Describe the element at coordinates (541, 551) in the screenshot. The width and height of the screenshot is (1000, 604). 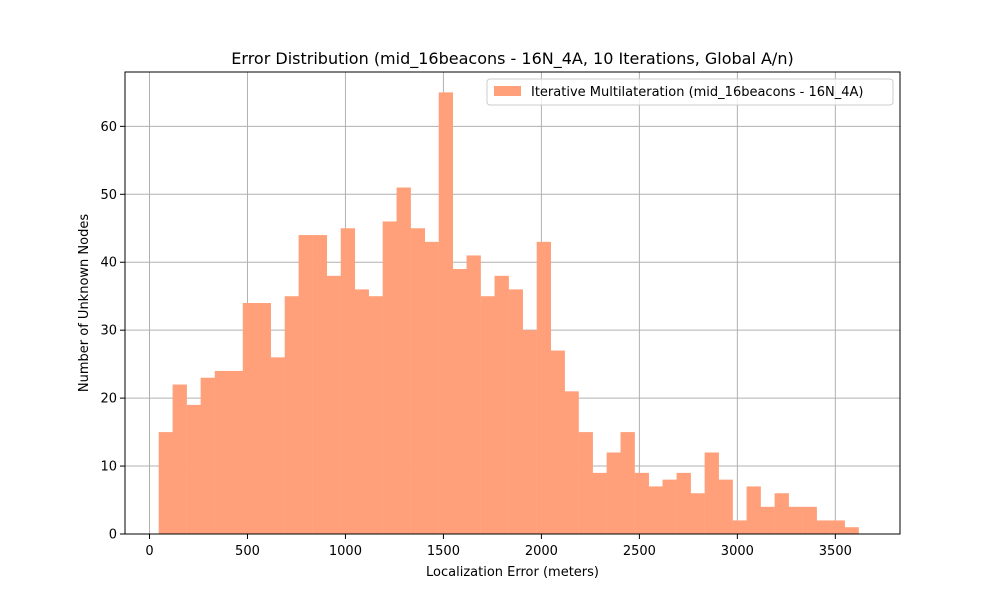
I see `x-tick-label: 2000` at that location.